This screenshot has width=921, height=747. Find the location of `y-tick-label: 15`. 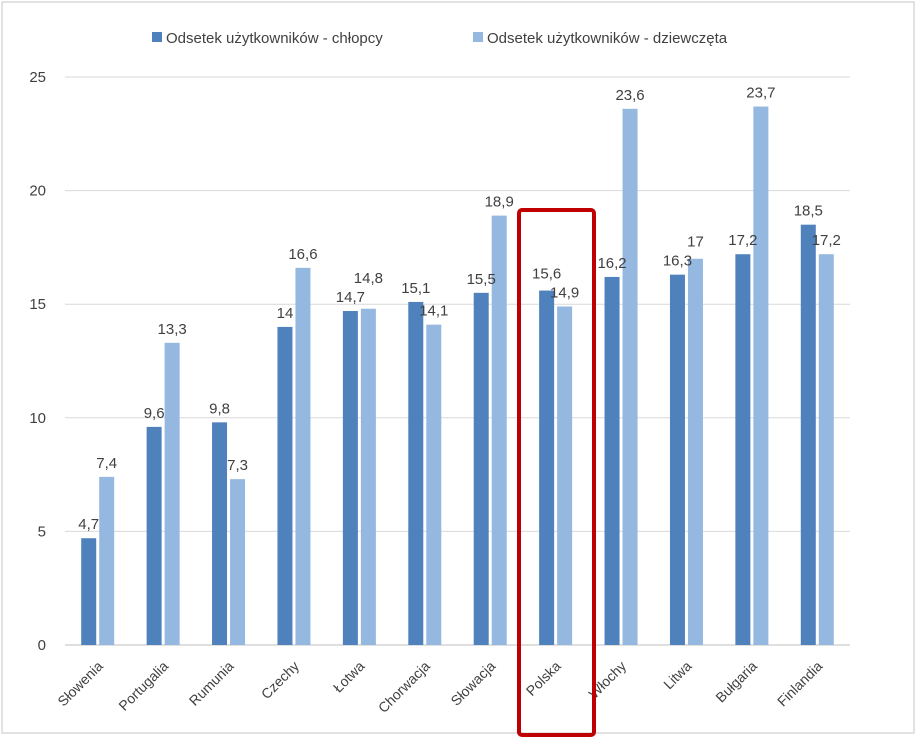

y-tick-label: 15 is located at coordinates (37, 304).